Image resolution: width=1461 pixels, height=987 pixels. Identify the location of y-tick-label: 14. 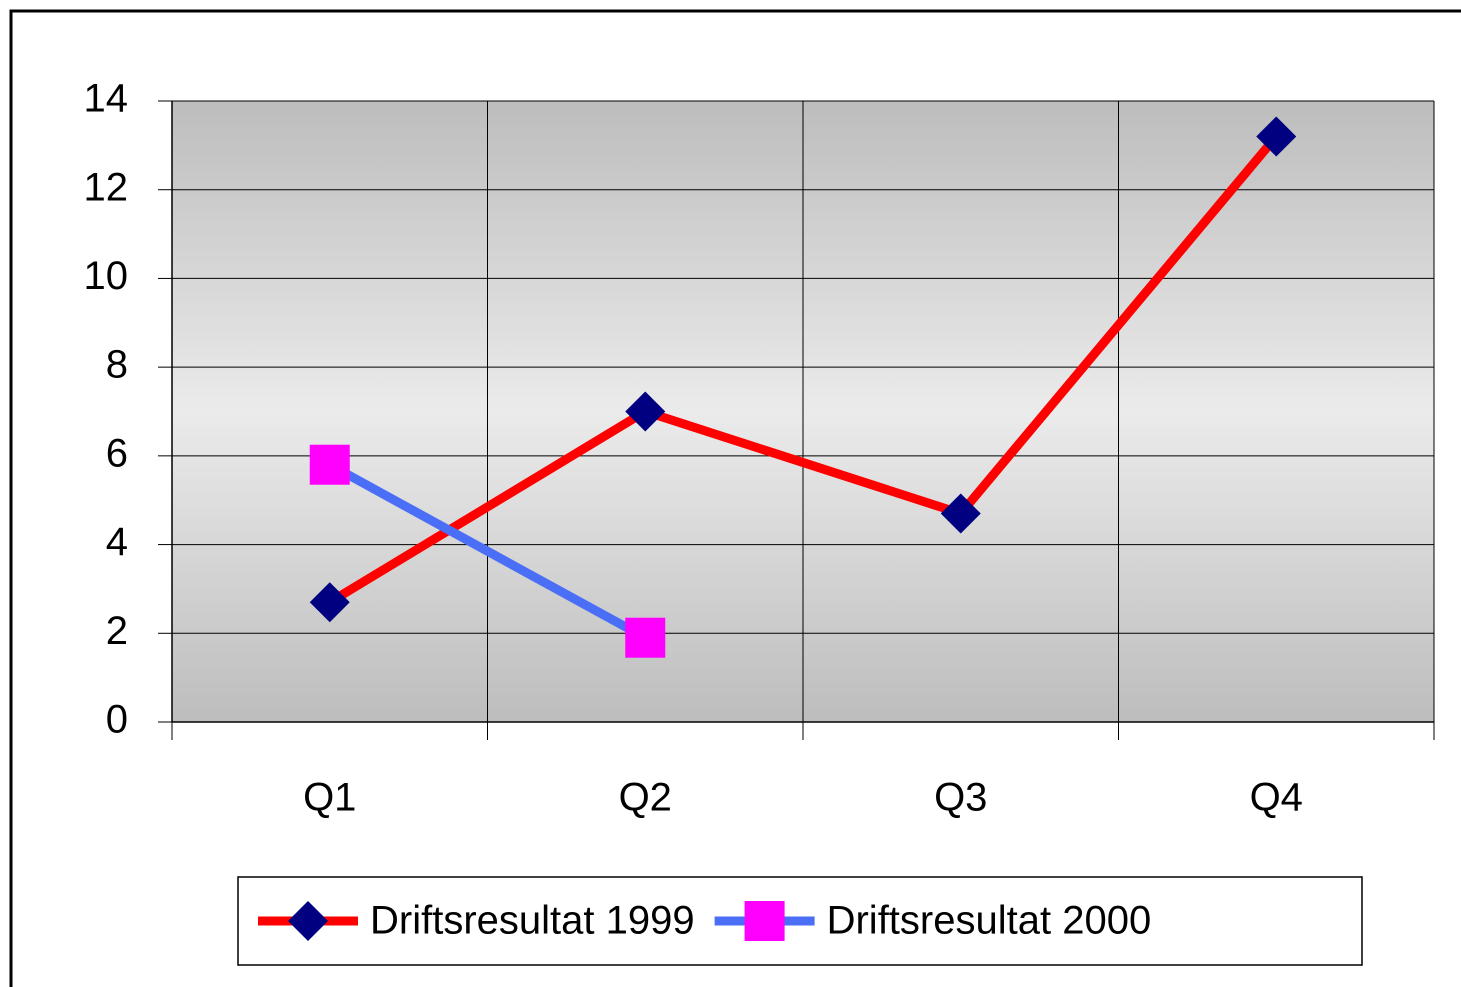
(106, 99).